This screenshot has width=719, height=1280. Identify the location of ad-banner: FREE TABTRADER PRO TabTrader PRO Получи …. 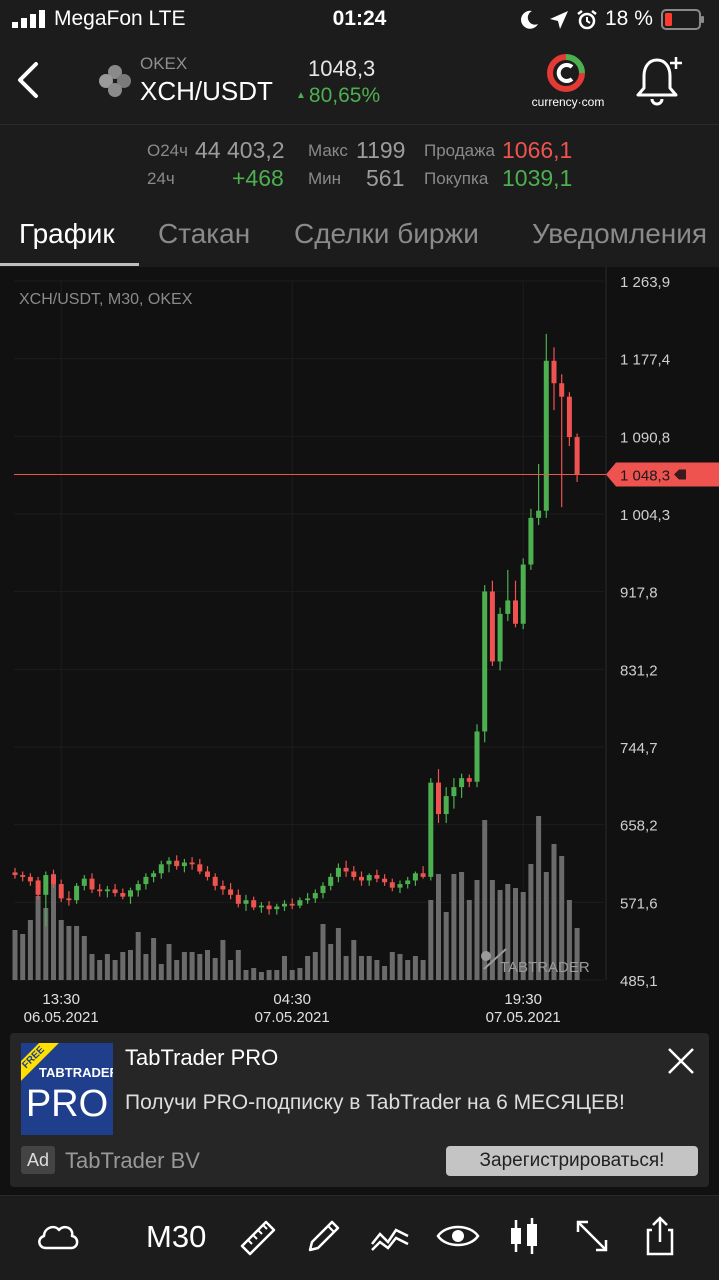
(359, 1110).